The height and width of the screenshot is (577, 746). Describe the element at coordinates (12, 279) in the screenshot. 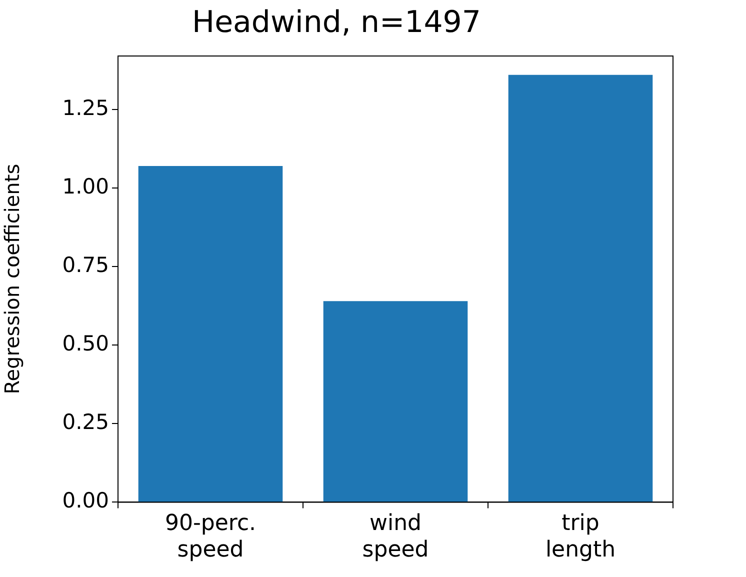

I see `y-axis-title: Regression coefficients` at that location.